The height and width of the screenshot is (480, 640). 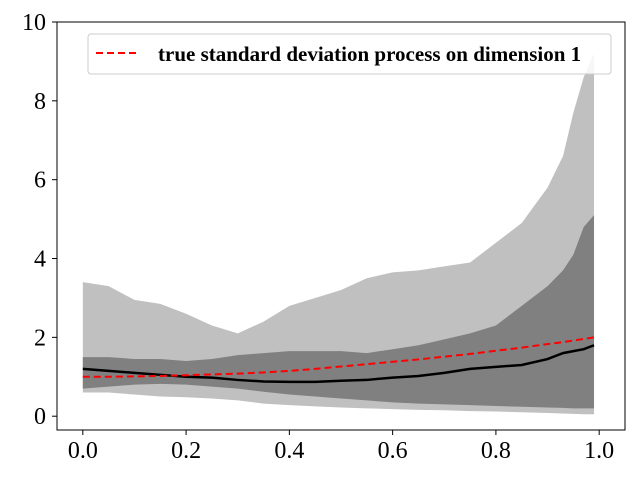 What do you see at coordinates (341, 447) in the screenshot?
I see `x-axis: 0.0 0.2 0.4 0.6 0.8 1.0` at bounding box center [341, 447].